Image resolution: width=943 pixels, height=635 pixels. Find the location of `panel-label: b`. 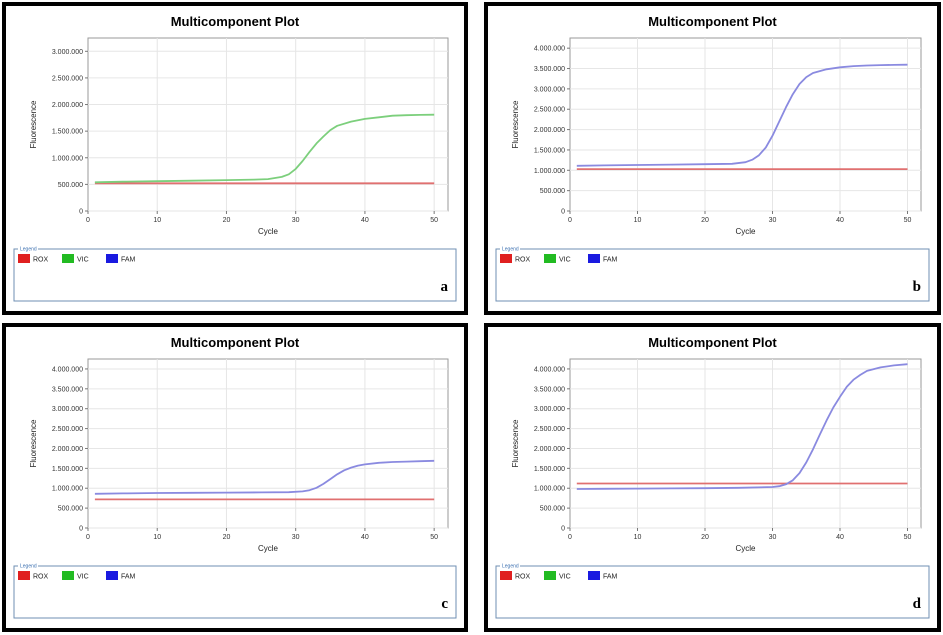

panel-label: b is located at coordinates (917, 287).